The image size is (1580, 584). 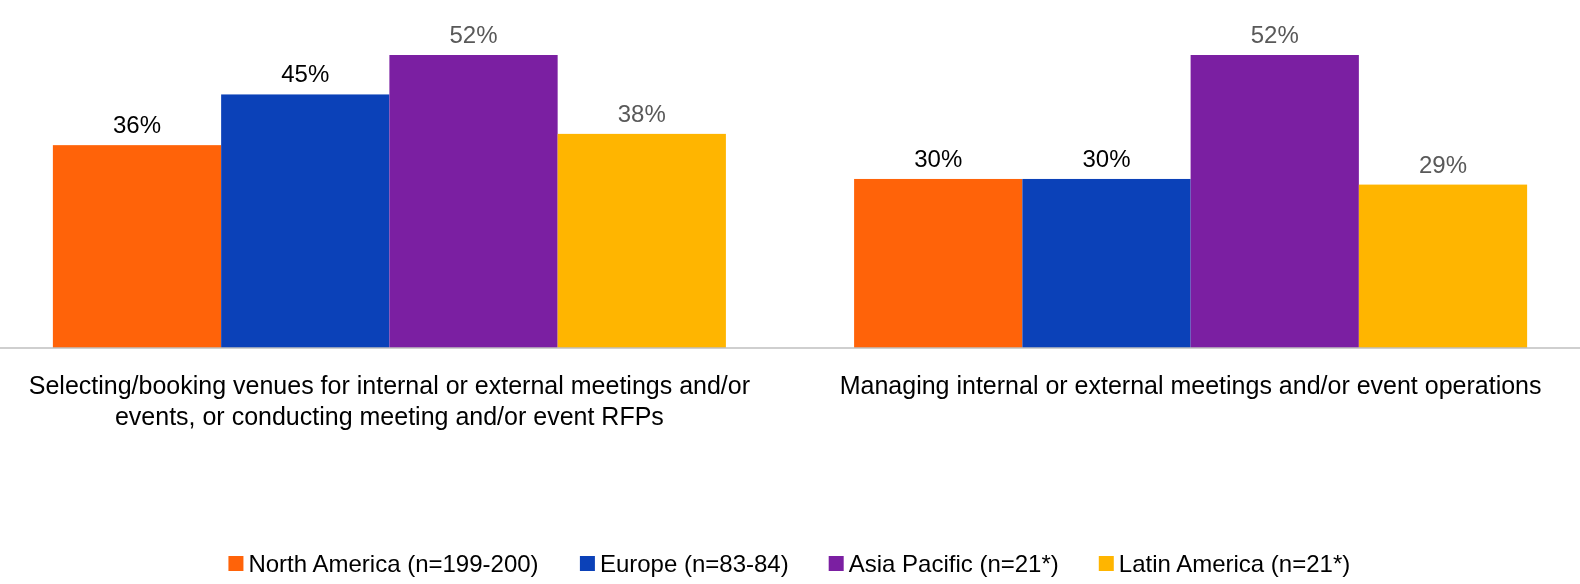 I want to click on legend-label: Latin America (n=21*), so click(x=1234, y=563).